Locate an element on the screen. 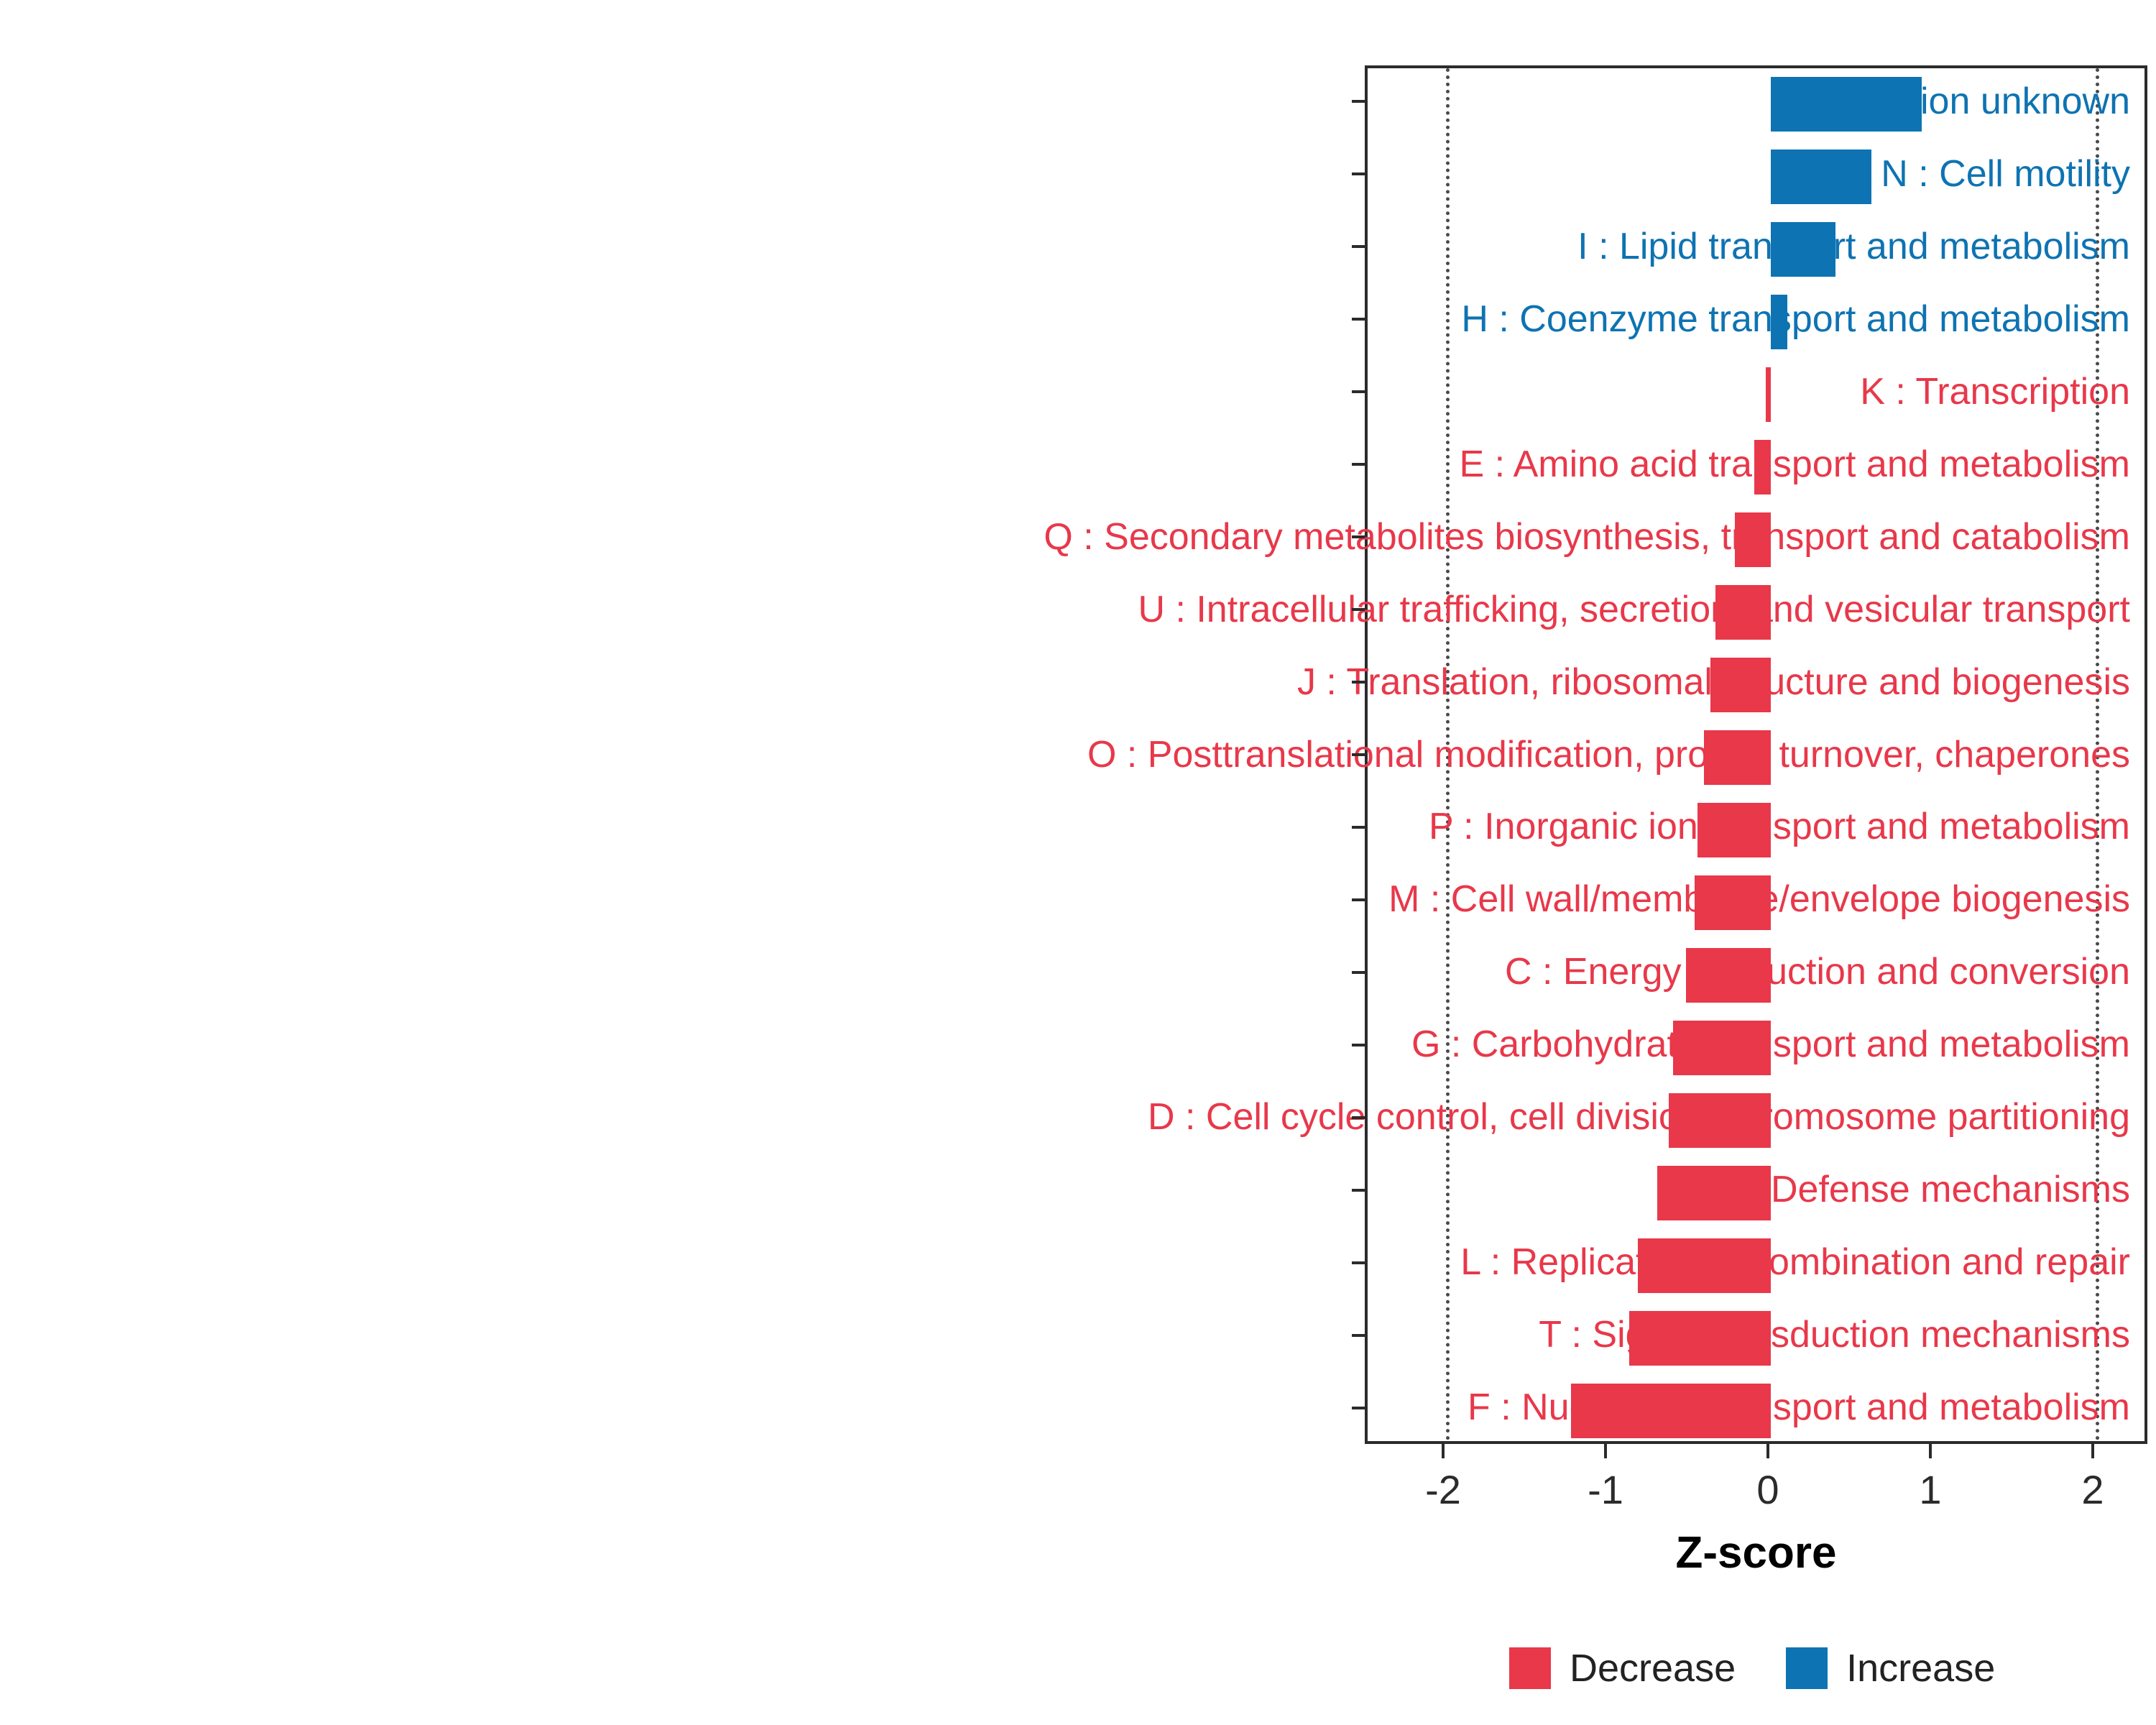  x-axis-title: Z-score is located at coordinates (1756, 1553).